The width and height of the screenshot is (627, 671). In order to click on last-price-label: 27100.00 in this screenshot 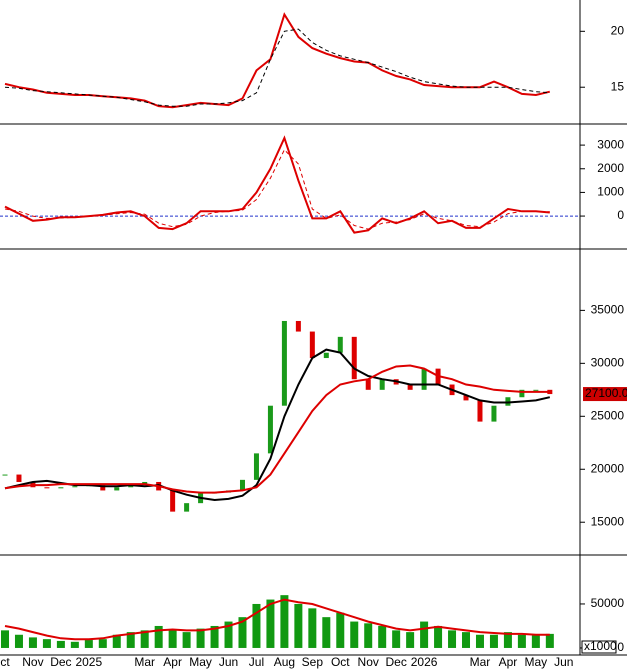, I will do `click(606, 393)`.